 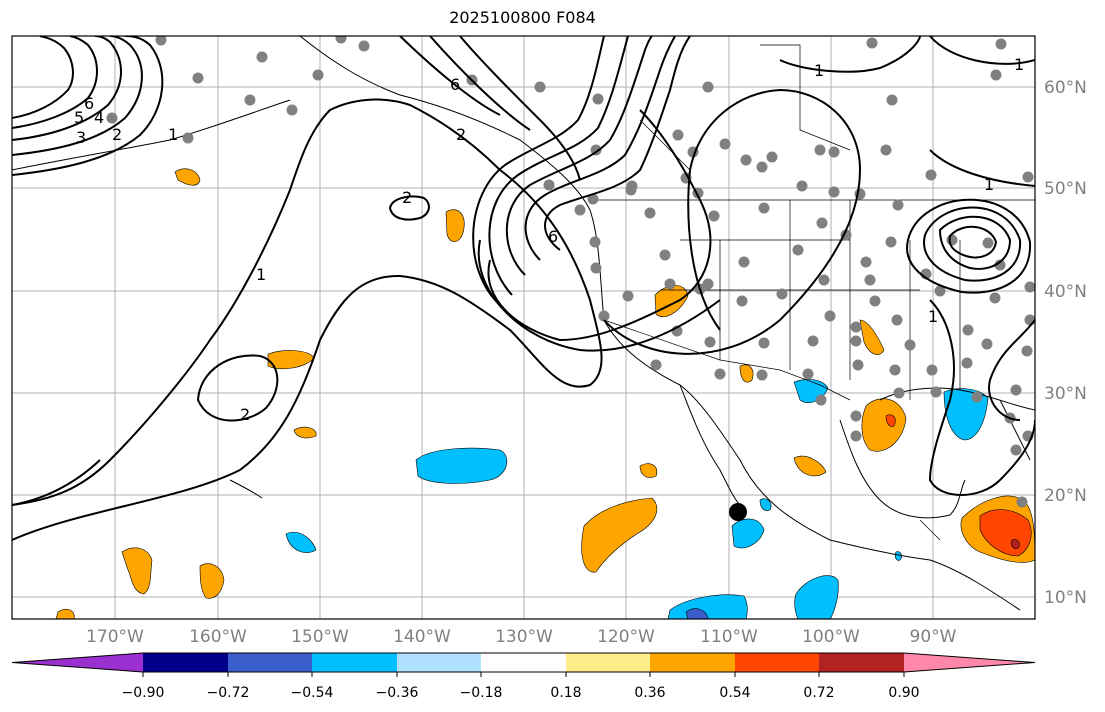 What do you see at coordinates (81, 137) in the screenshot?
I see `contour-label: 3` at bounding box center [81, 137].